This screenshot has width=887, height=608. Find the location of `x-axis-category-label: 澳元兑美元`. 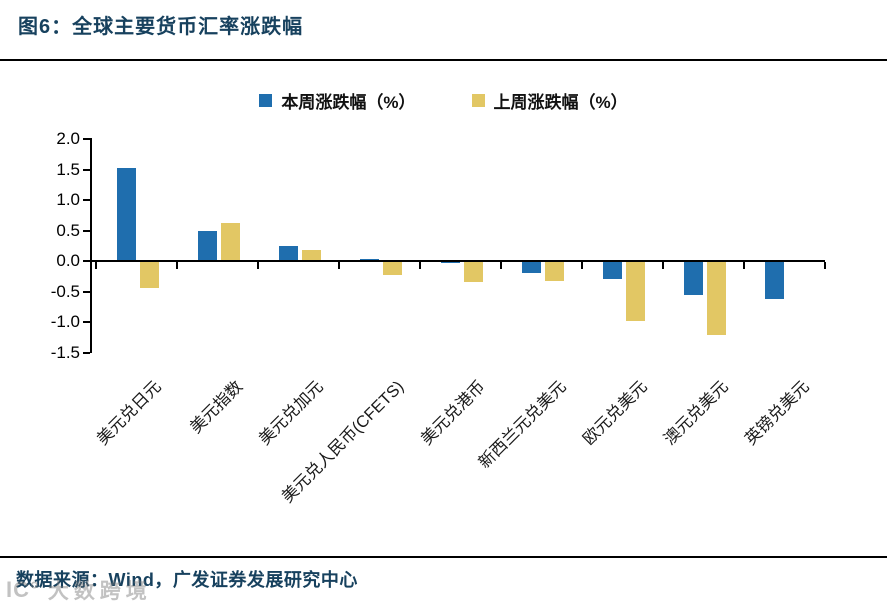

x-axis-category-label: 澳元兑美元 is located at coordinates (696, 413).